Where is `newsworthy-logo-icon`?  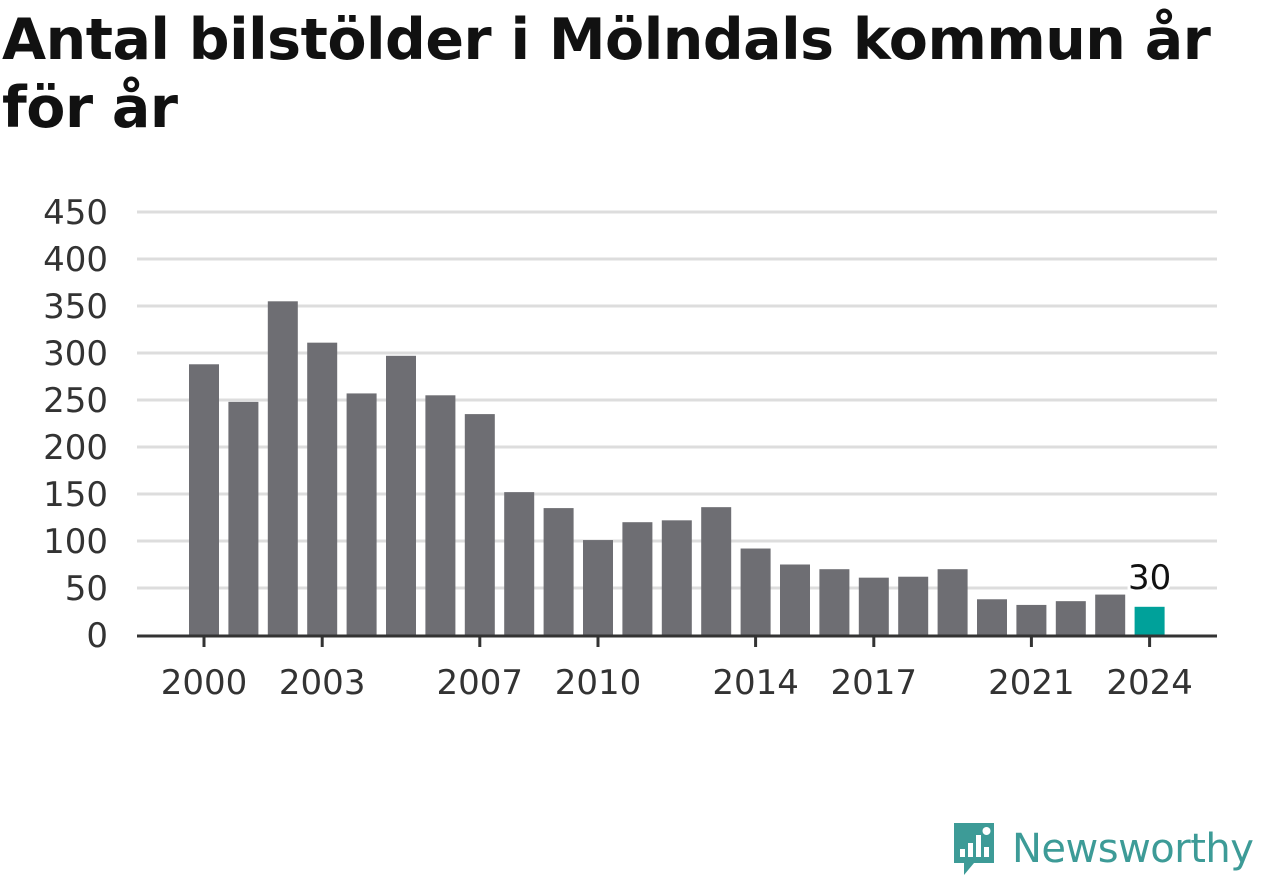 newsworthy-logo-icon is located at coordinates (974, 849).